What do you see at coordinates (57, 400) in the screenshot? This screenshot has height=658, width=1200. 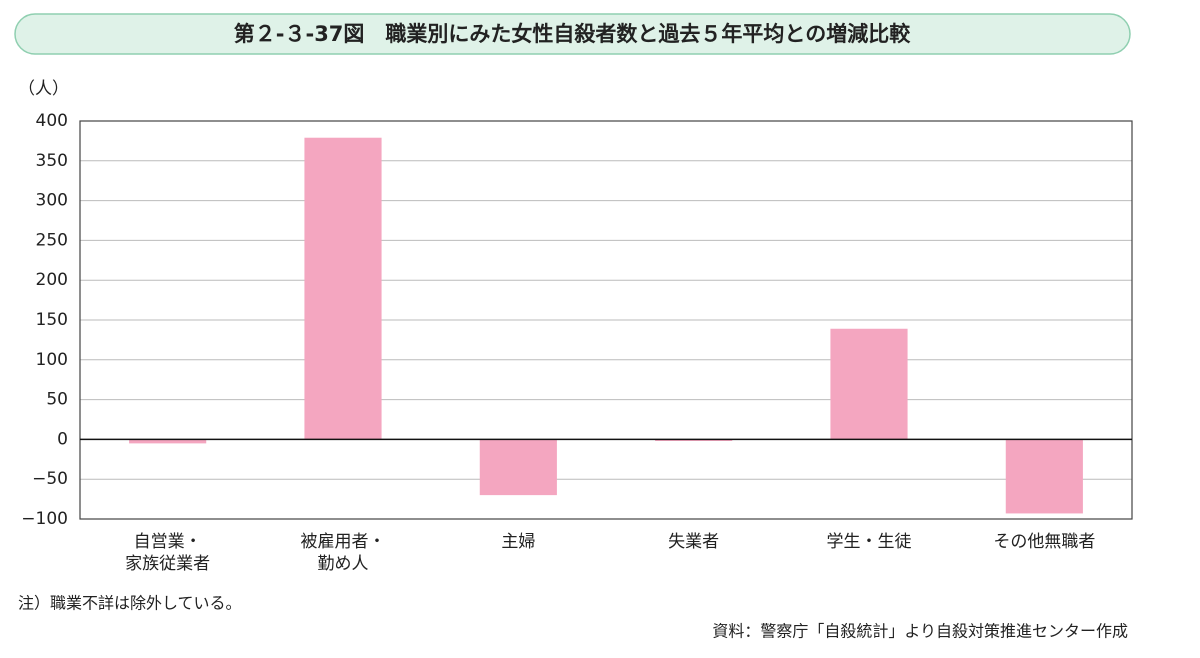 I see `y-tick-label: 50` at bounding box center [57, 400].